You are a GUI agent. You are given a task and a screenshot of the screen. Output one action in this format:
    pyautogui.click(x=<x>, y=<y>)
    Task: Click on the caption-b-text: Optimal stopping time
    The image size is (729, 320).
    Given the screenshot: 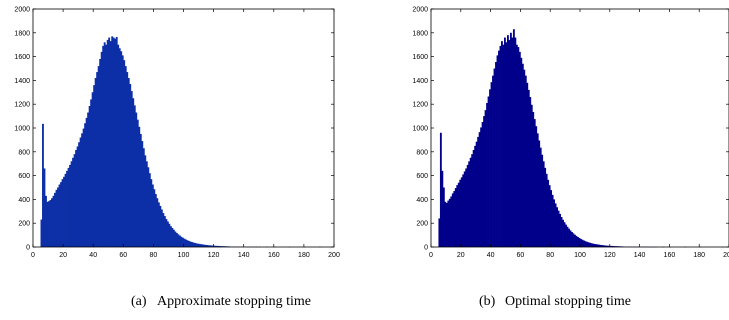 What is the action you would take?
    pyautogui.click(x=568, y=301)
    